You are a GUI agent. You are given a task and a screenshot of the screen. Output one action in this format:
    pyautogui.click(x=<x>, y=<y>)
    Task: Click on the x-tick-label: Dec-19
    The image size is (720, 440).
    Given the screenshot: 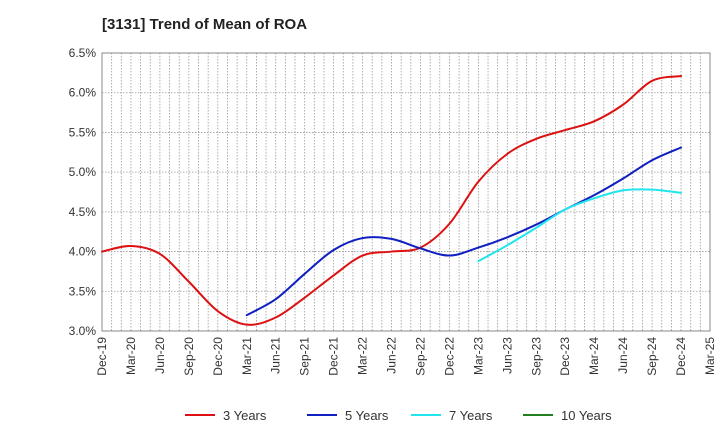 What is the action you would take?
    pyautogui.click(x=102, y=356)
    